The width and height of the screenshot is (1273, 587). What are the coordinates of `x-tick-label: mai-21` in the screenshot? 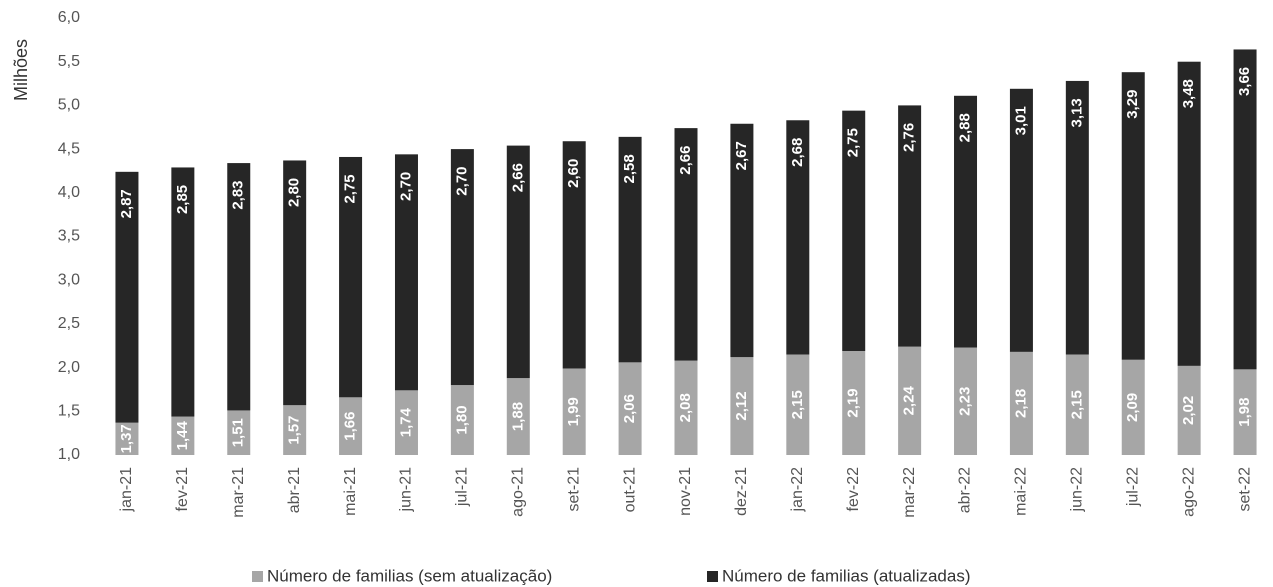 It's located at (350, 491).